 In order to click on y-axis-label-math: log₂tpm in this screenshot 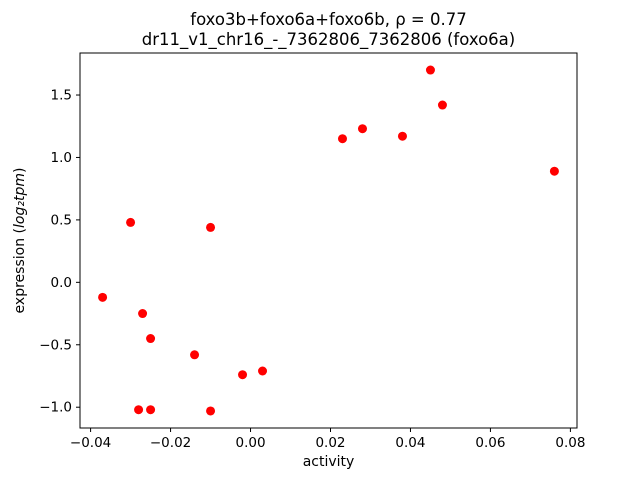, I will do `click(20, 200)`.